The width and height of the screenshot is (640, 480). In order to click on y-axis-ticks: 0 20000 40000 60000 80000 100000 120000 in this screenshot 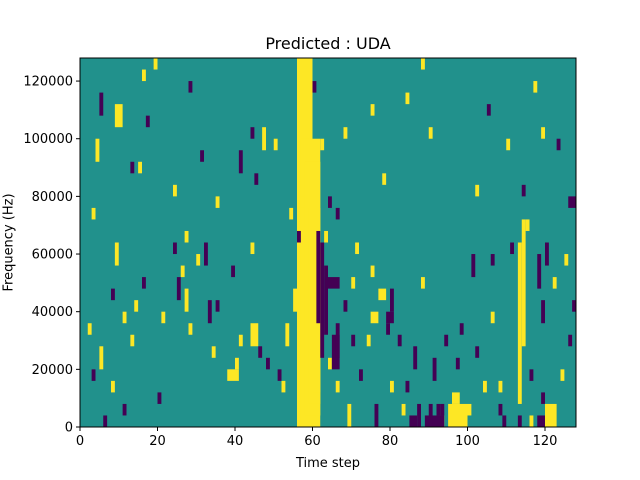, I will do `click(51, 255)`.